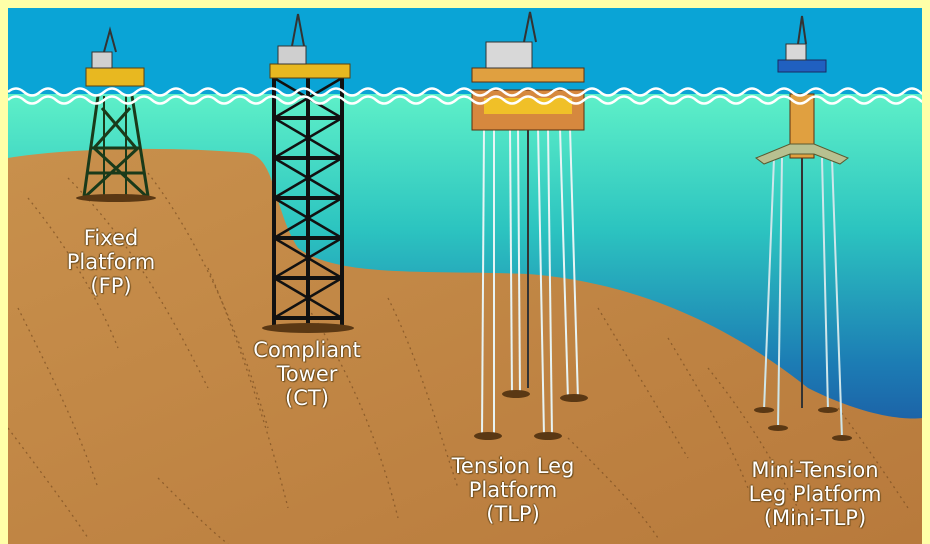  What do you see at coordinates (116, 146) in the screenshot?
I see `fixed-platform-structure` at bounding box center [116, 146].